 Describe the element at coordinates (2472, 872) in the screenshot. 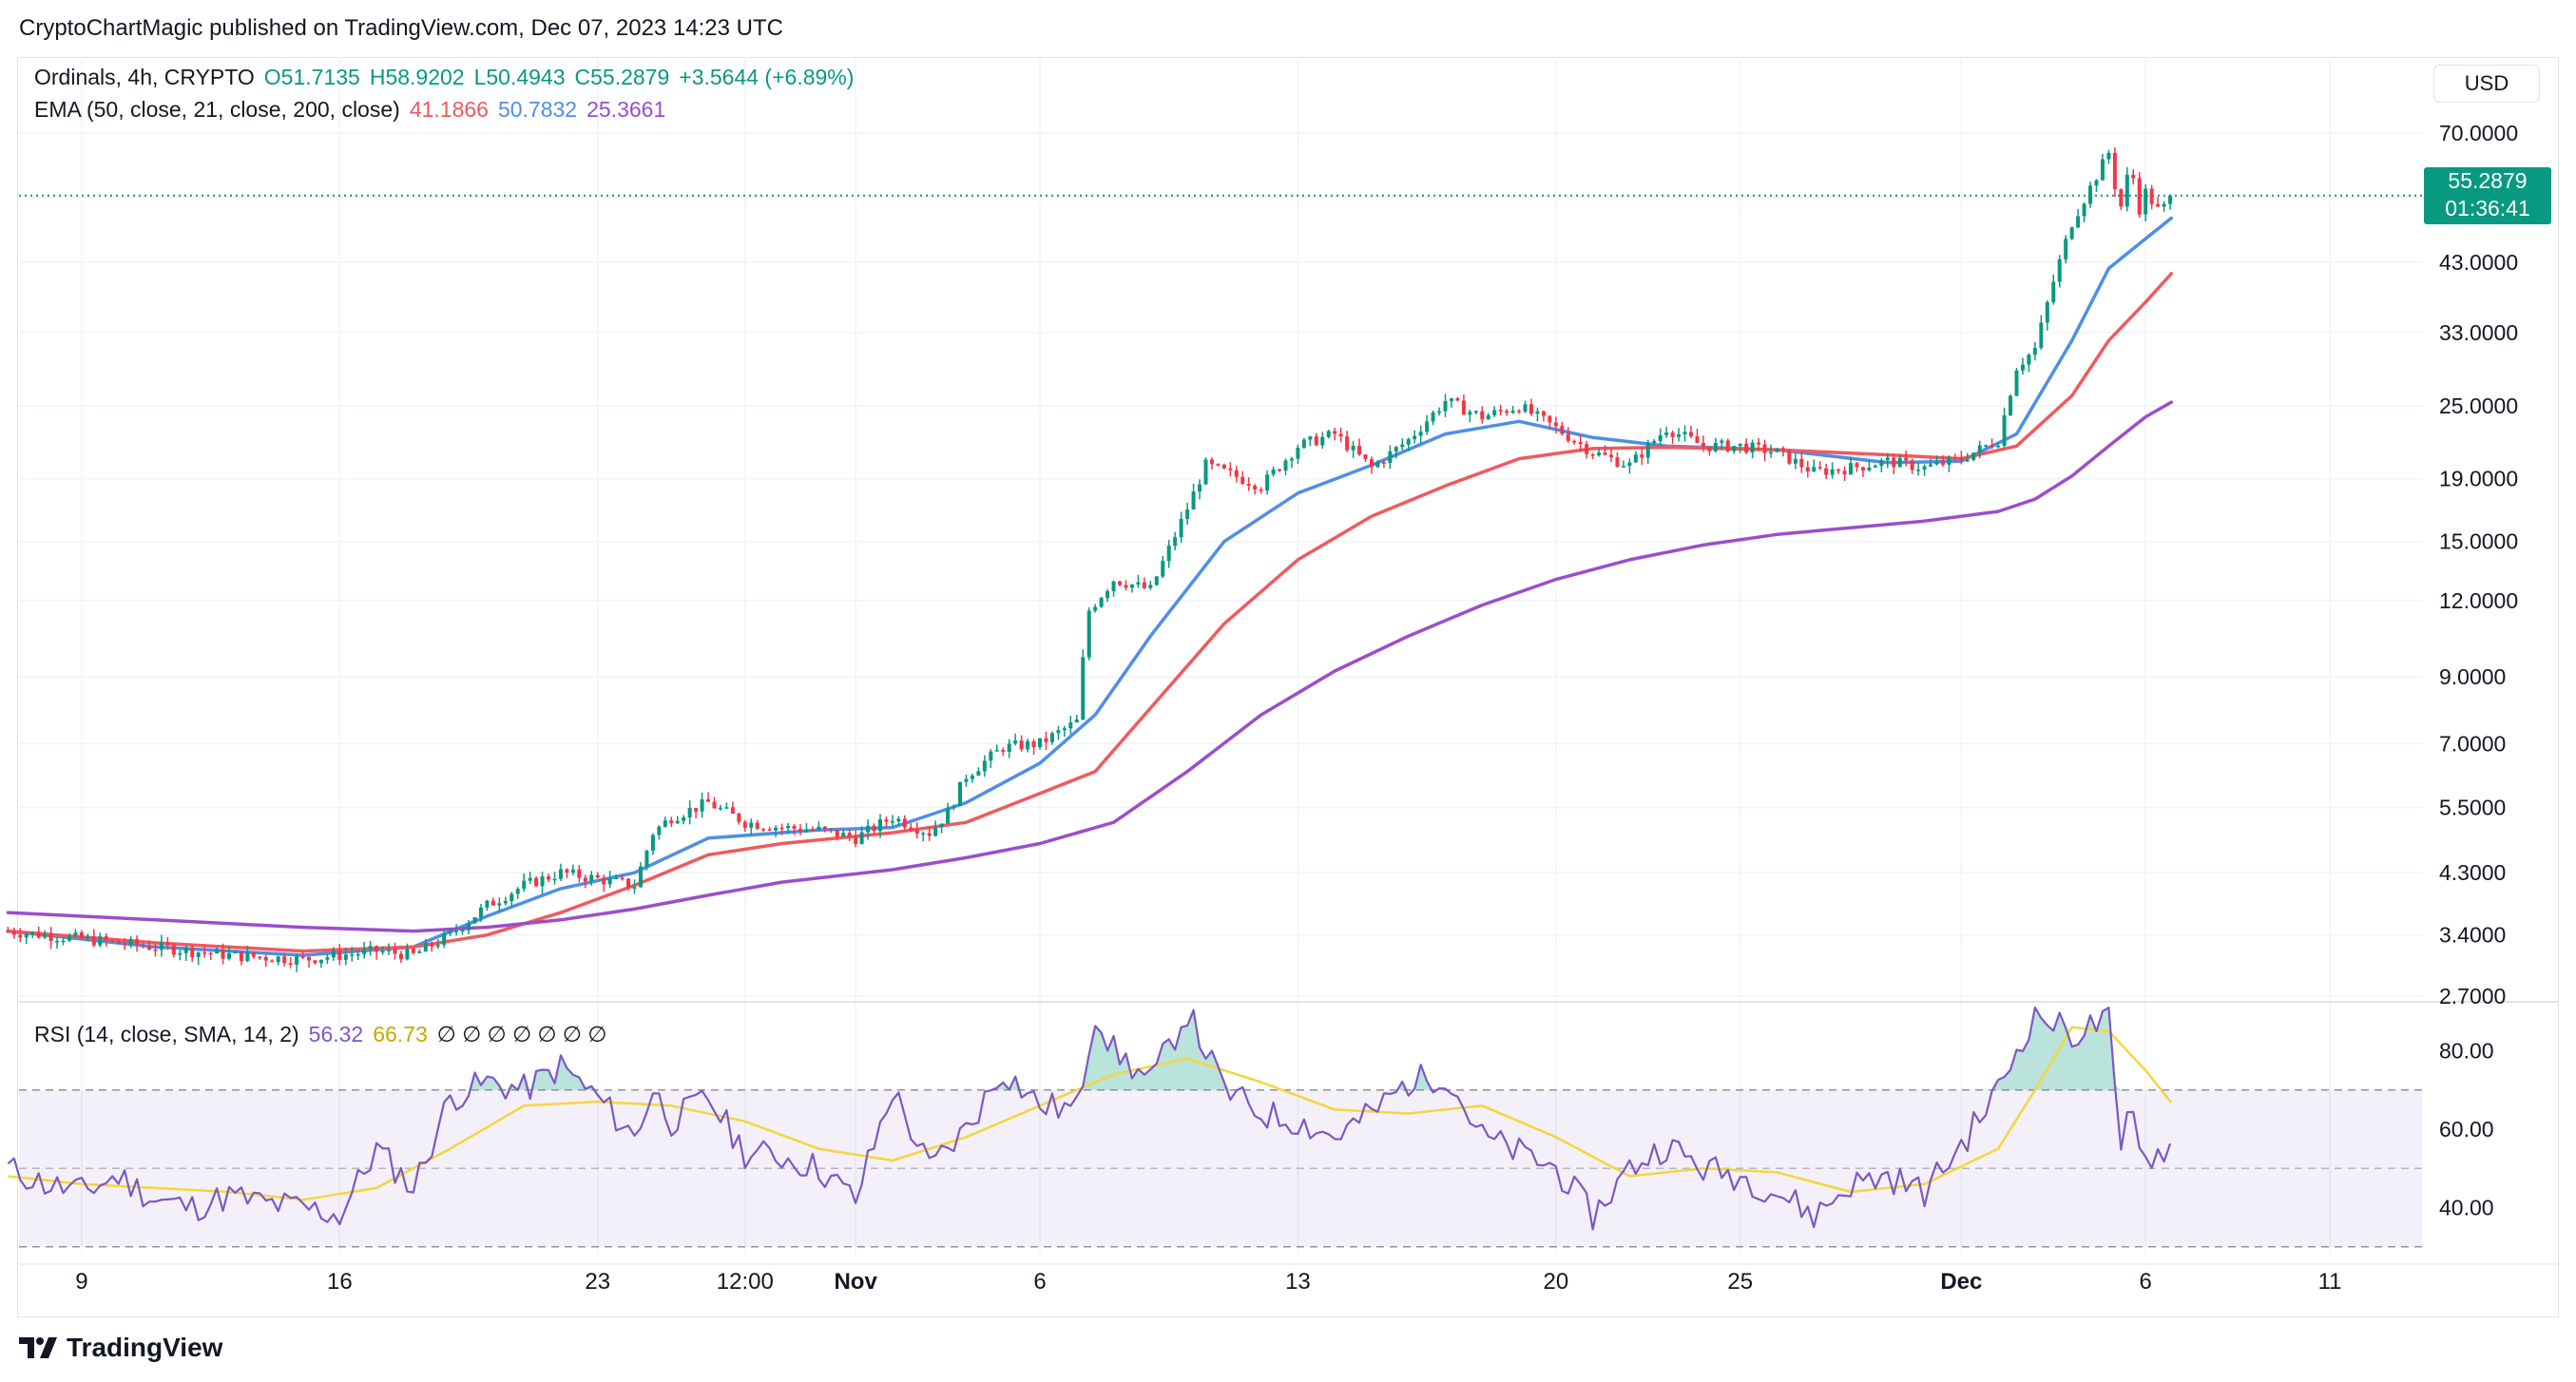

I see `price-tick-label: 4.3000` at that location.